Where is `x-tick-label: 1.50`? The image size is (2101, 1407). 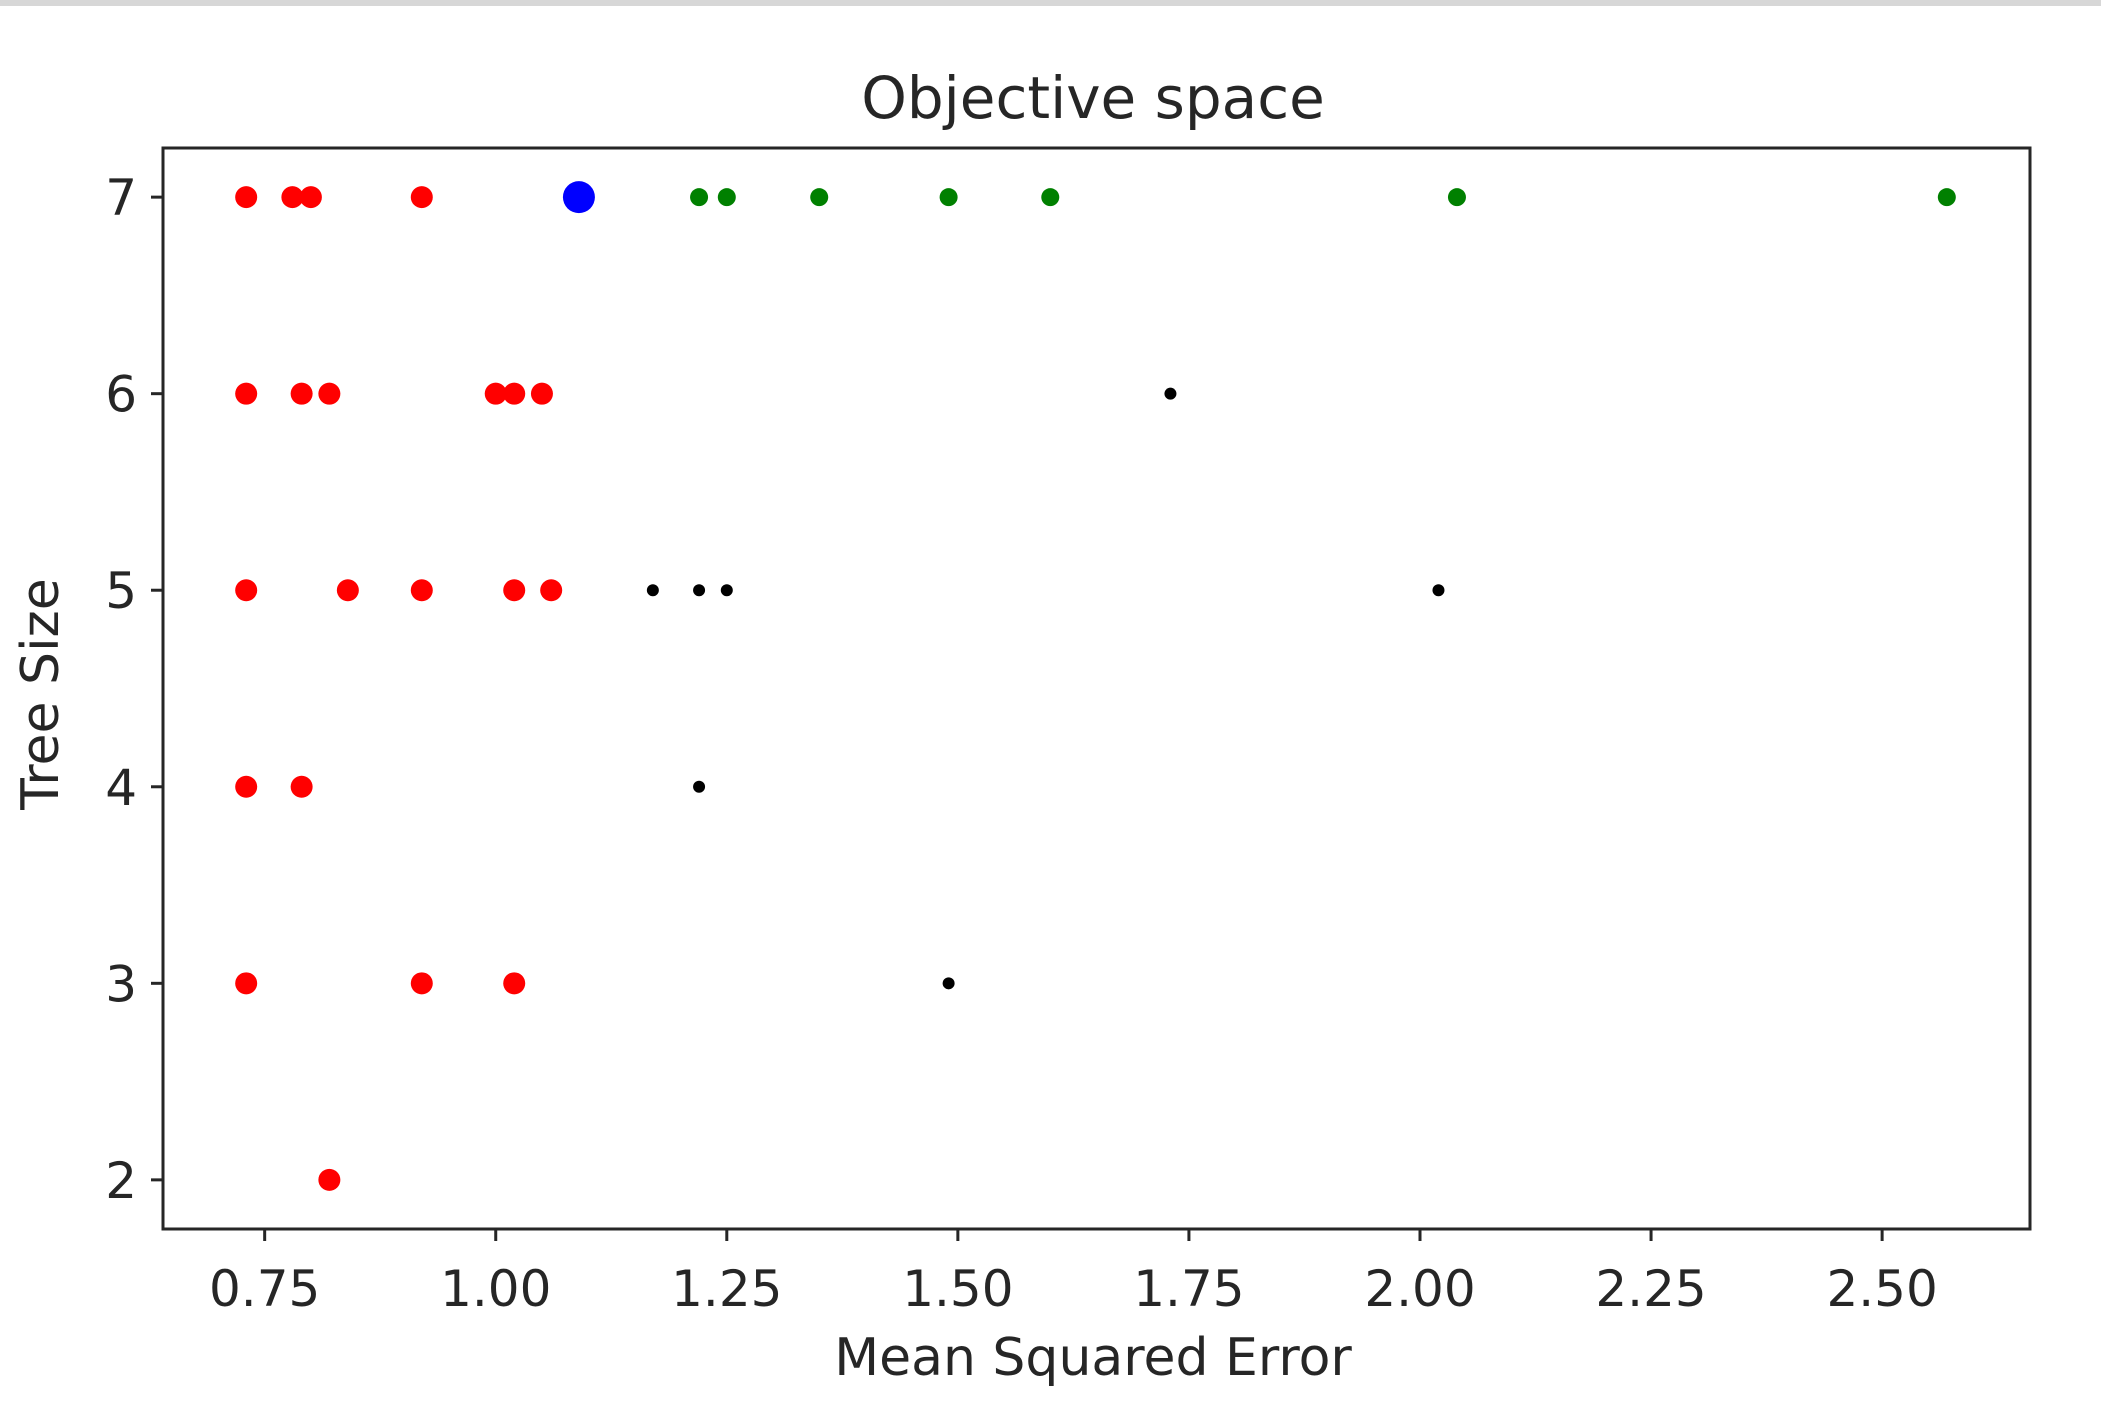 x-tick-label: 1.50 is located at coordinates (957, 1289).